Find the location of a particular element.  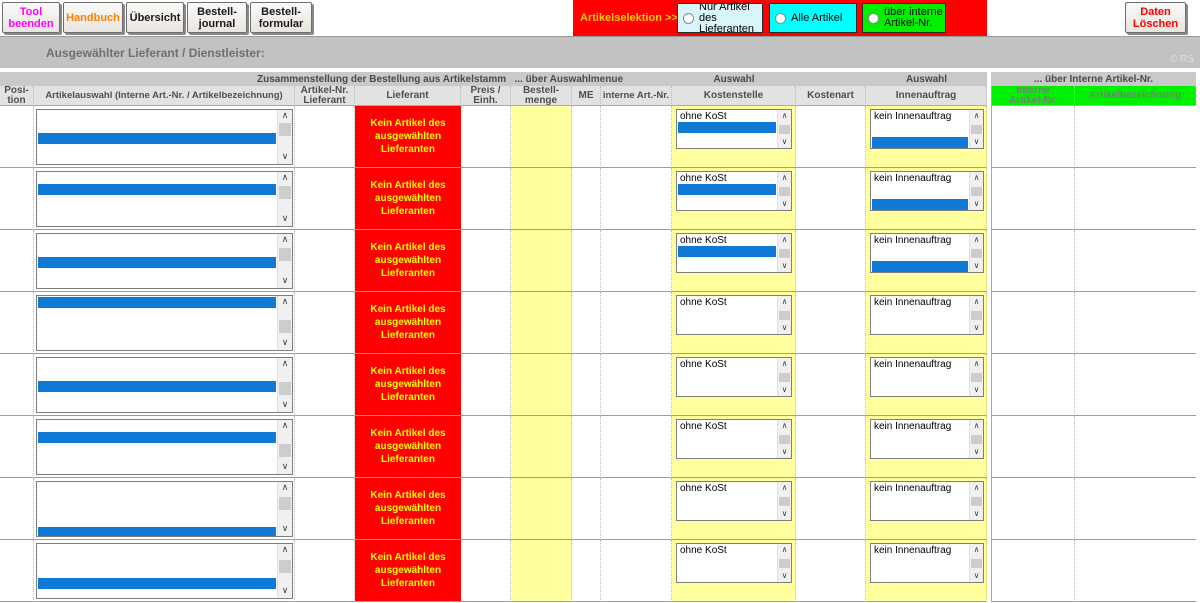

tool-beenden-button: Tool beenden is located at coordinates (31, 17).